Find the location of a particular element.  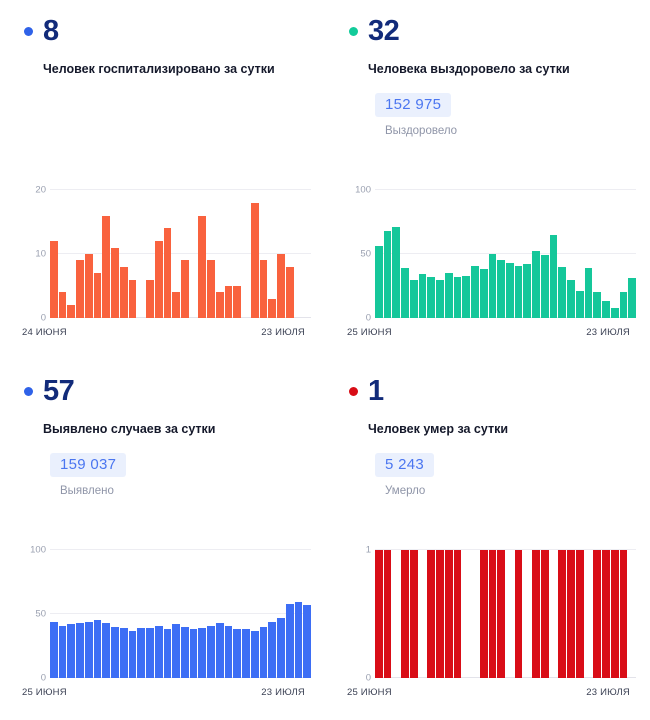

bar-chart-hospitalized: 0 10 20 is located at coordinates (166, 254).